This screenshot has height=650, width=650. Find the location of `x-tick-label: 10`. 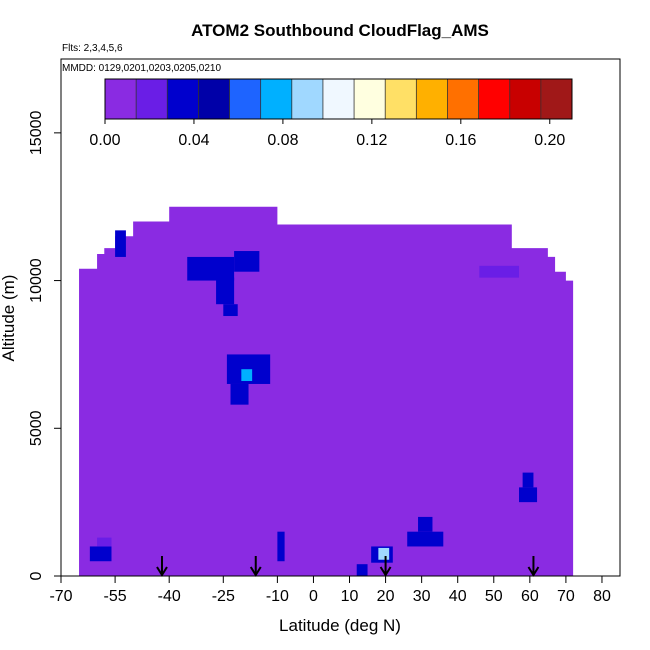

x-tick-label: 10 is located at coordinates (350, 596).